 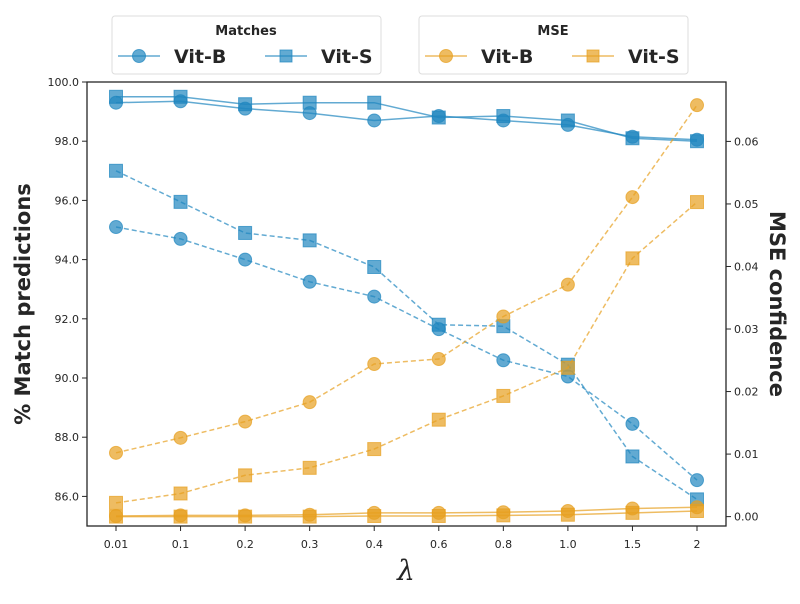 I want to click on series-mse-vit-b-solid, so click(x=406, y=511).